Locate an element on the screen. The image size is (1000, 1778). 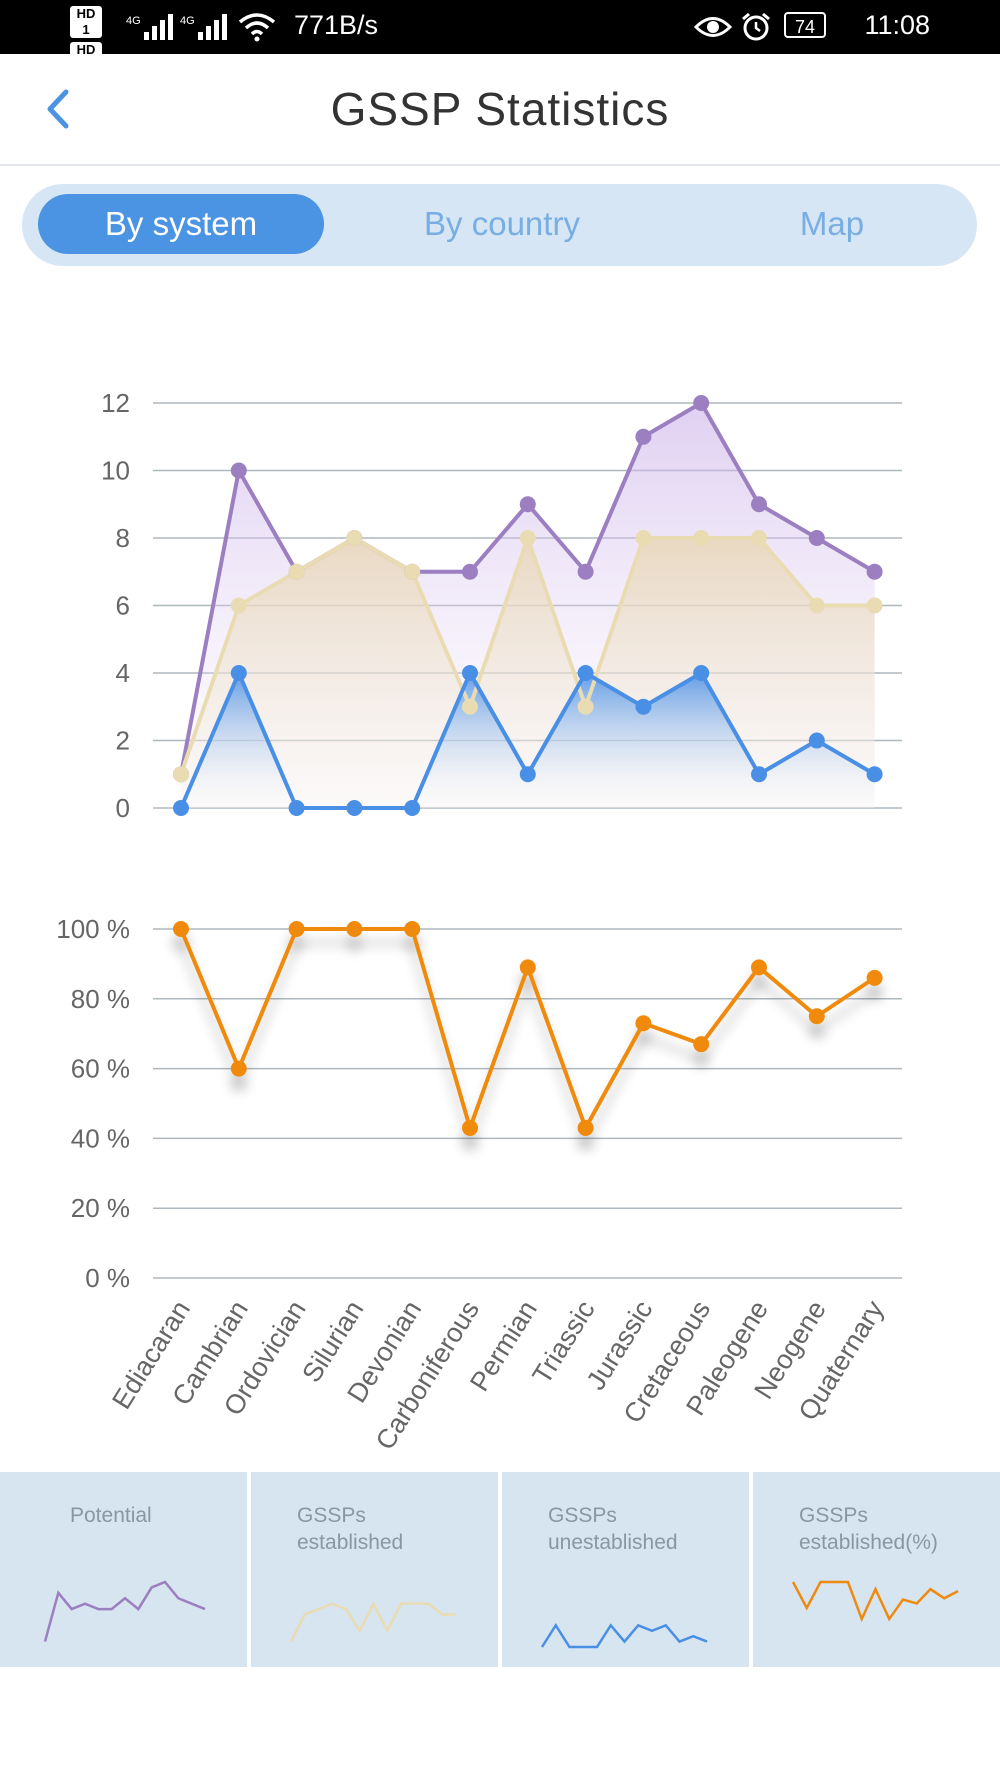
legend-potential: Potential is located at coordinates (123, 1569).